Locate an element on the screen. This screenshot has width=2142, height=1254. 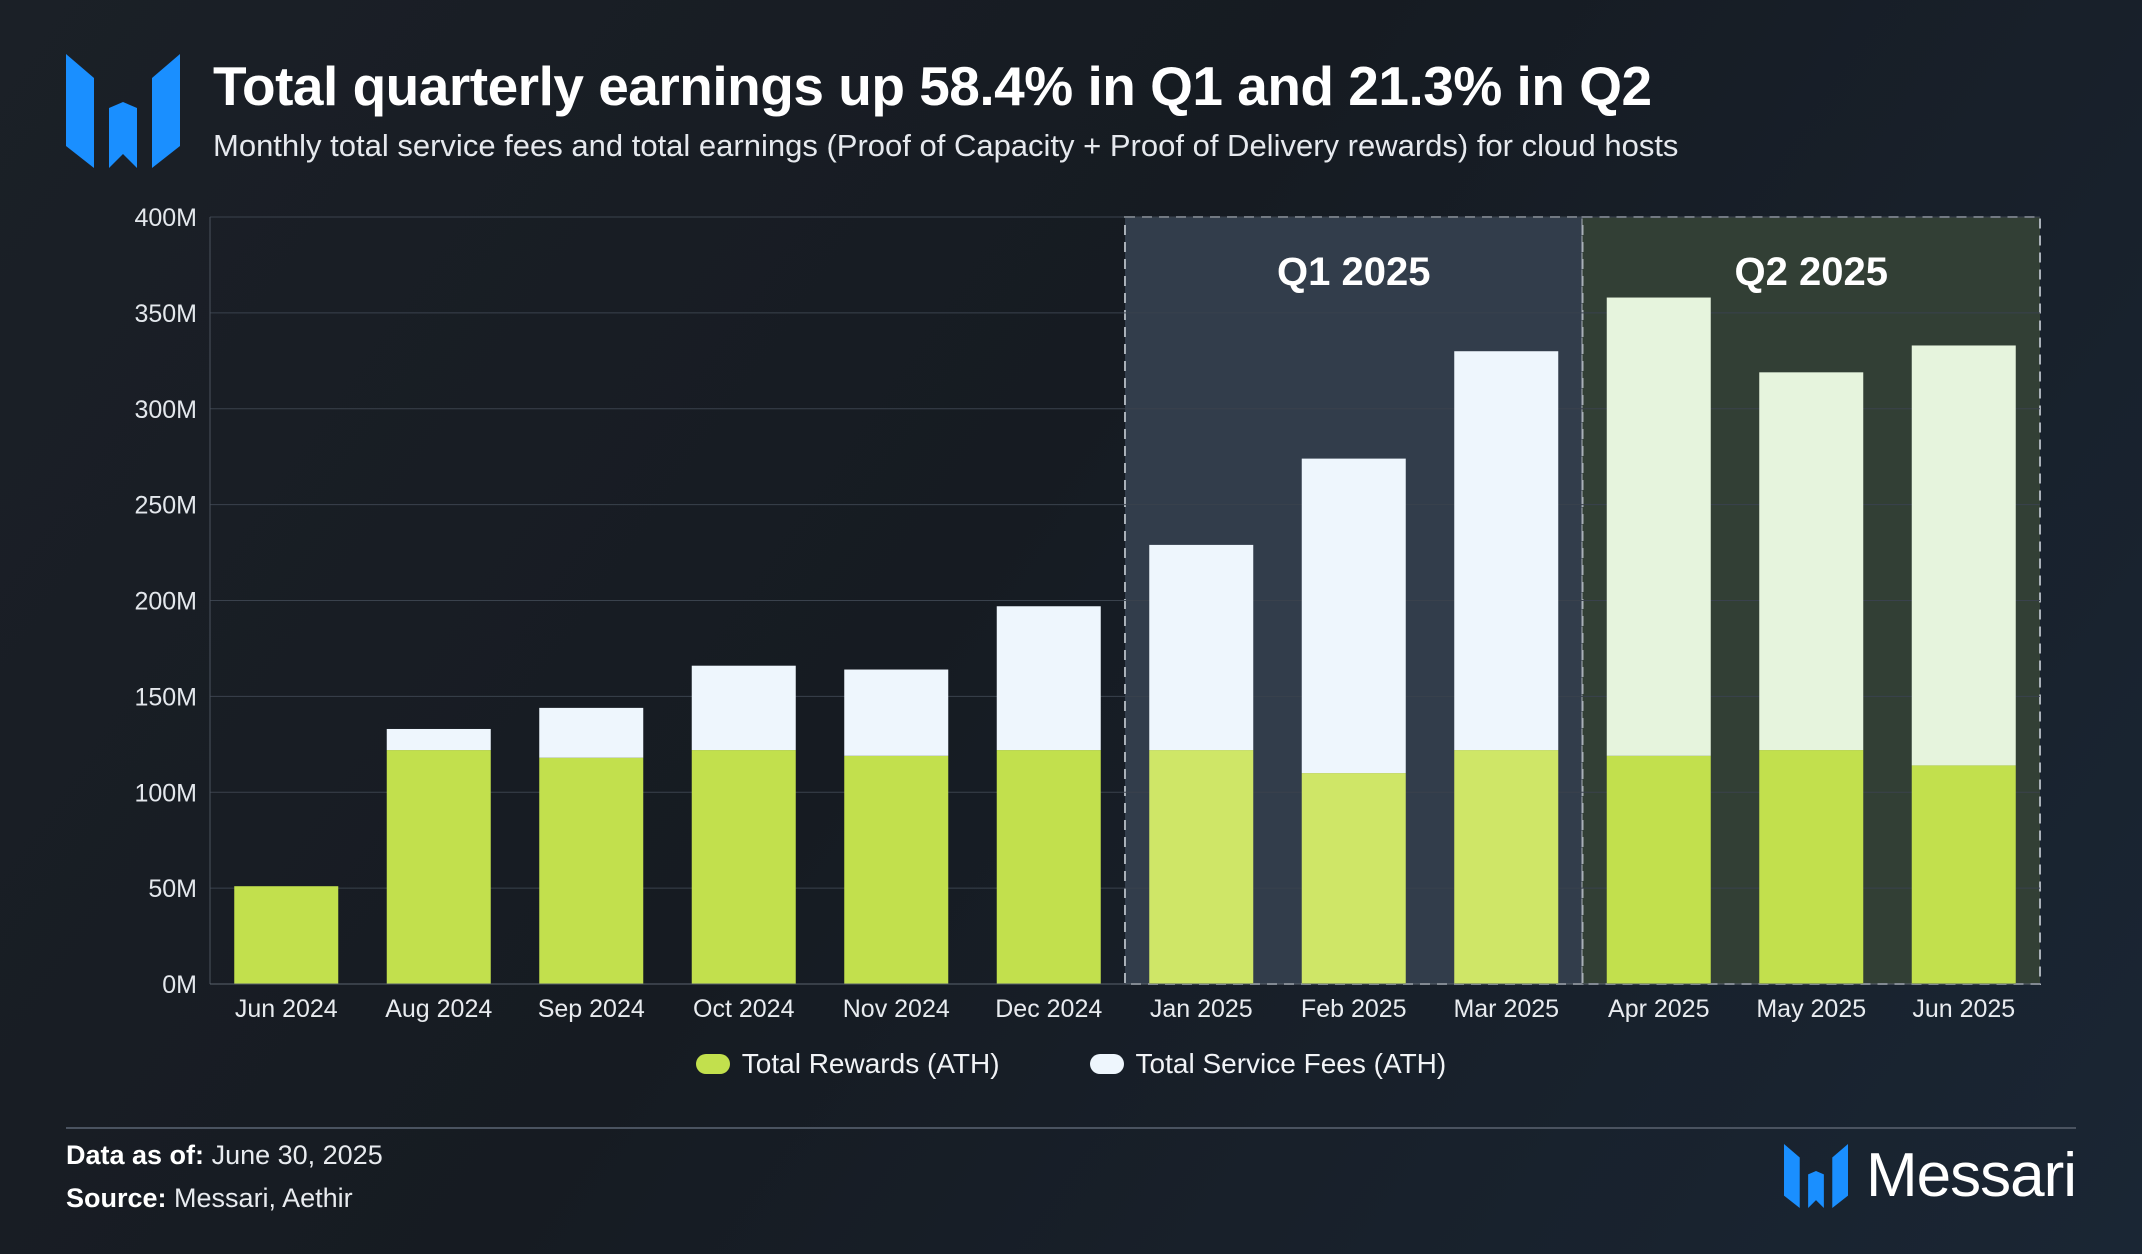
source-line: Source: Messari, Aethir is located at coordinates (209, 1198).